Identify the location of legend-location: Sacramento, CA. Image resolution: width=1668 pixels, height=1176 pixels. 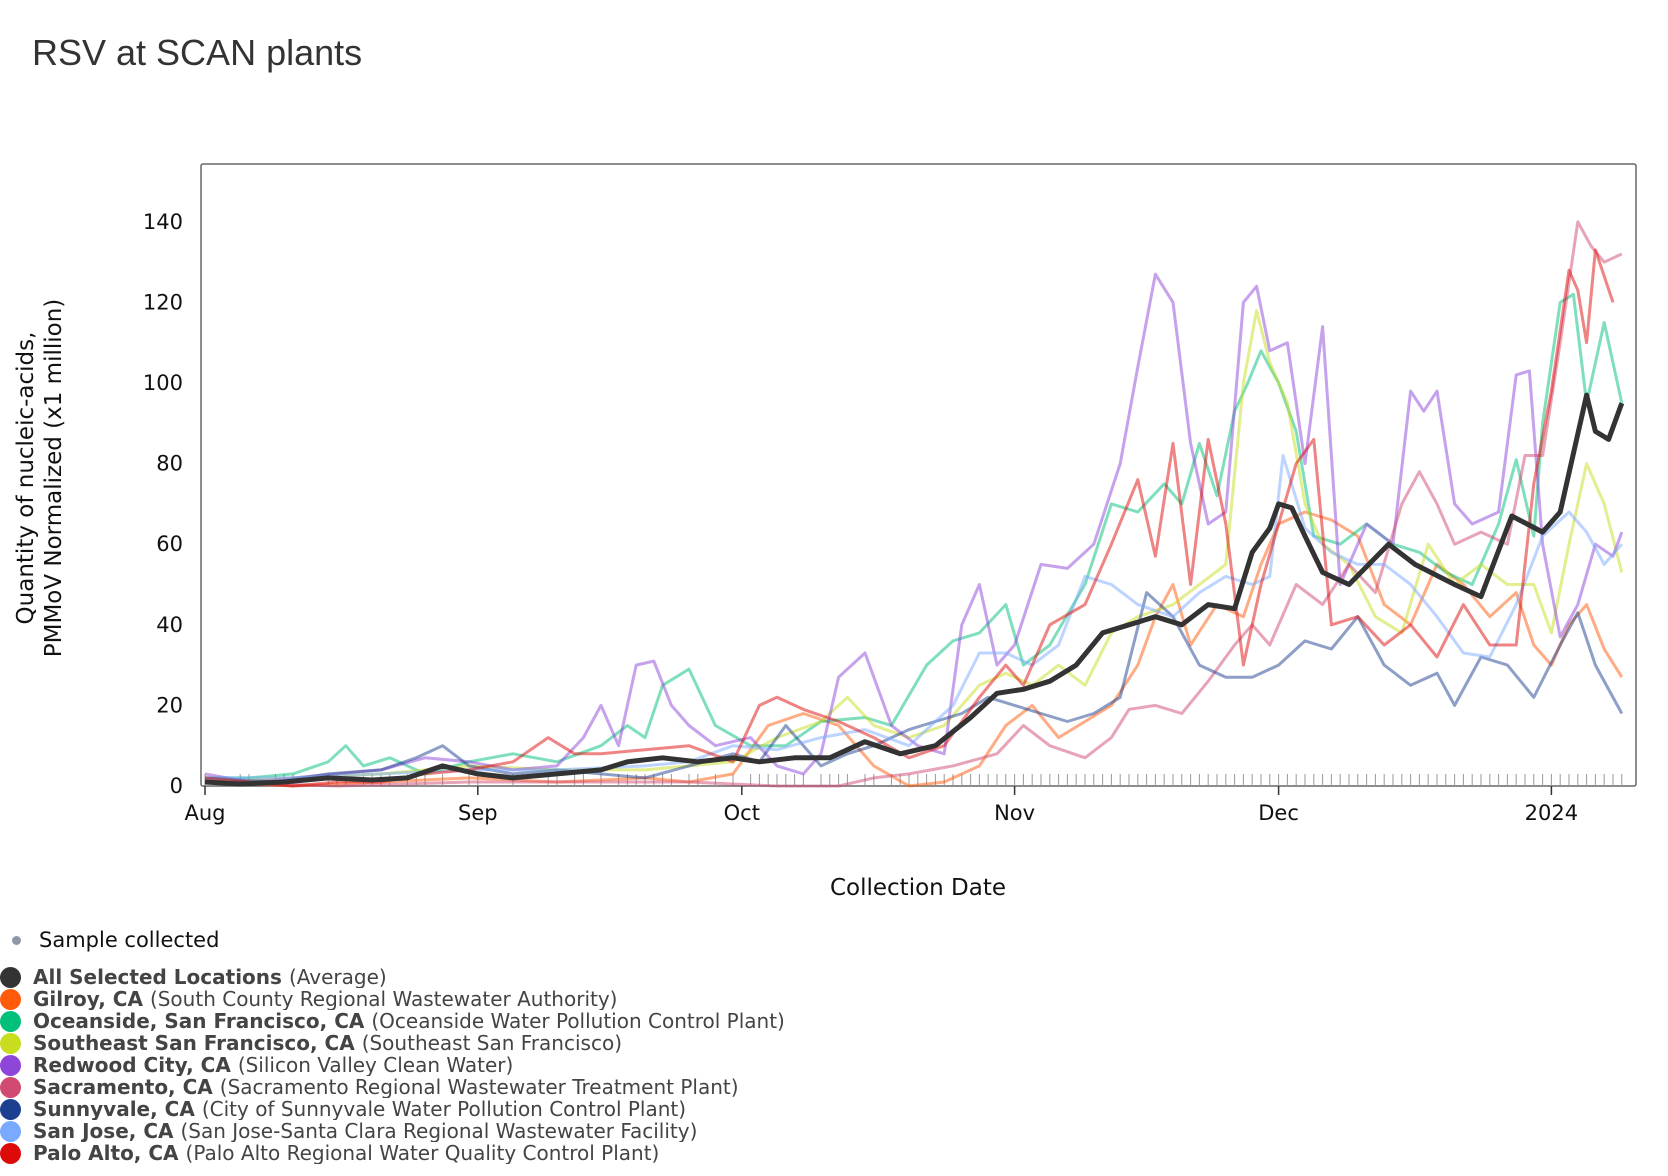
(123, 1087).